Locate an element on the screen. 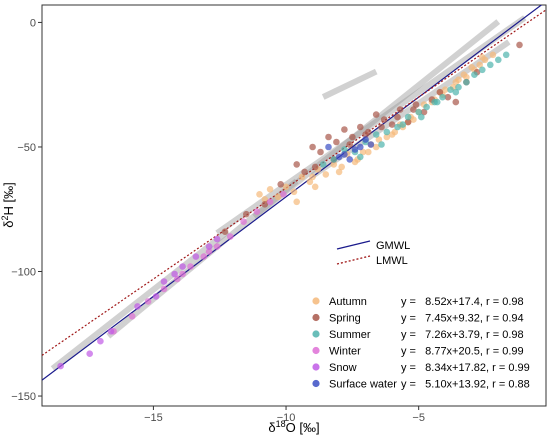 Image resolution: width=550 pixels, height=442 pixels. x-axis-title-main: δ is located at coordinates (271, 427).